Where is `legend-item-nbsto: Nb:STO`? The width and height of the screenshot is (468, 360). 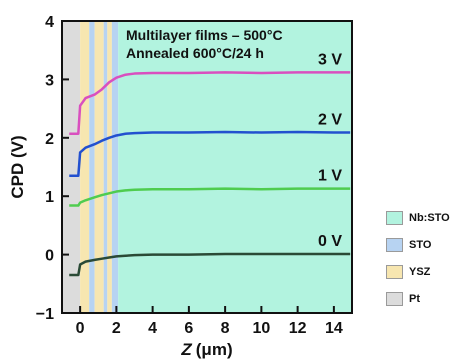 legend-item-nbsto: Nb:STO is located at coordinates (426, 217).